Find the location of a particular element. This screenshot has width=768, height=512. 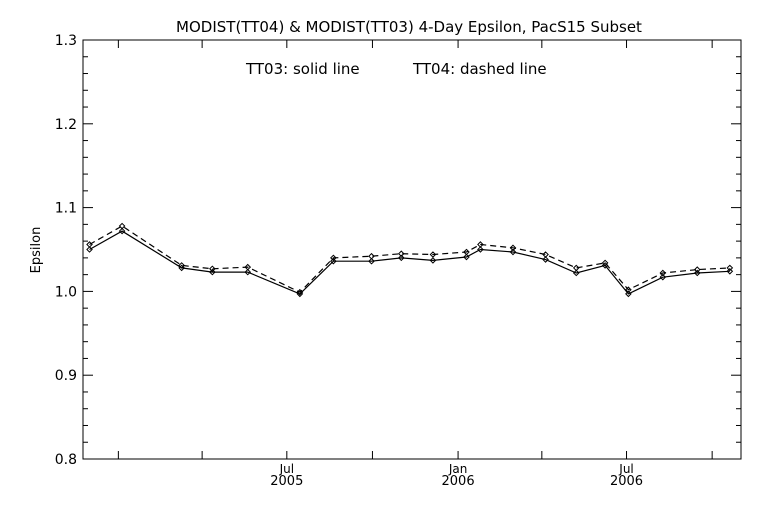

series-line-tt04 is located at coordinates (409, 259).